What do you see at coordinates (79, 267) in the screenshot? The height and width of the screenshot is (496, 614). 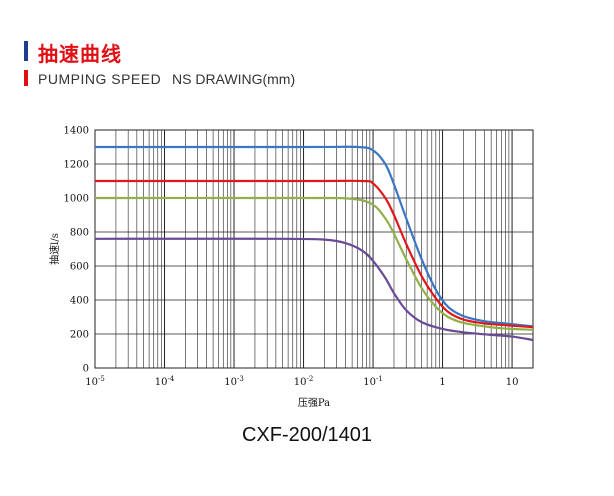 I see `y-tick-label: 600` at bounding box center [79, 267].